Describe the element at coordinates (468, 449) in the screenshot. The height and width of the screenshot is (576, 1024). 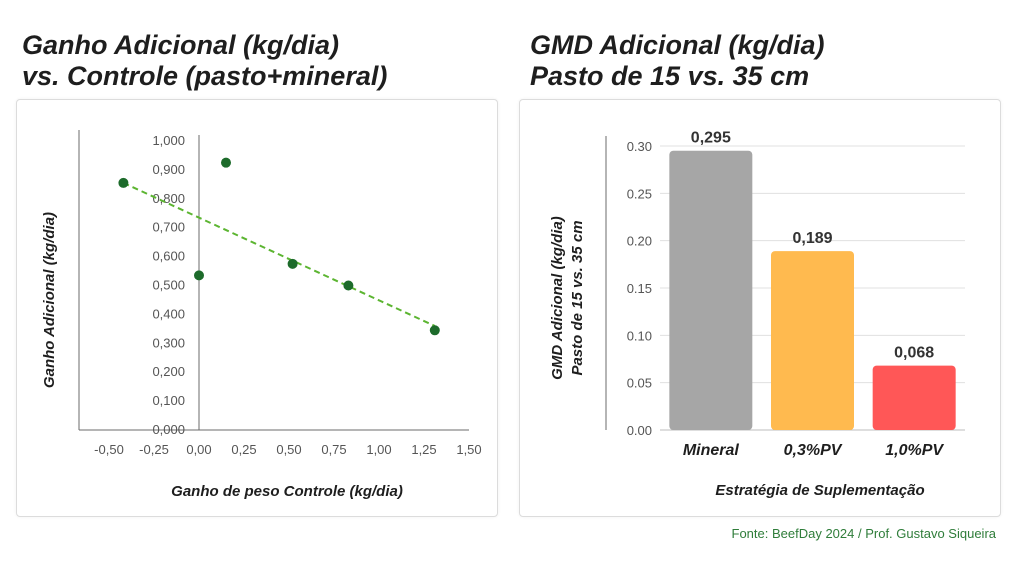
I see `x-tick-label: 1,50` at that location.